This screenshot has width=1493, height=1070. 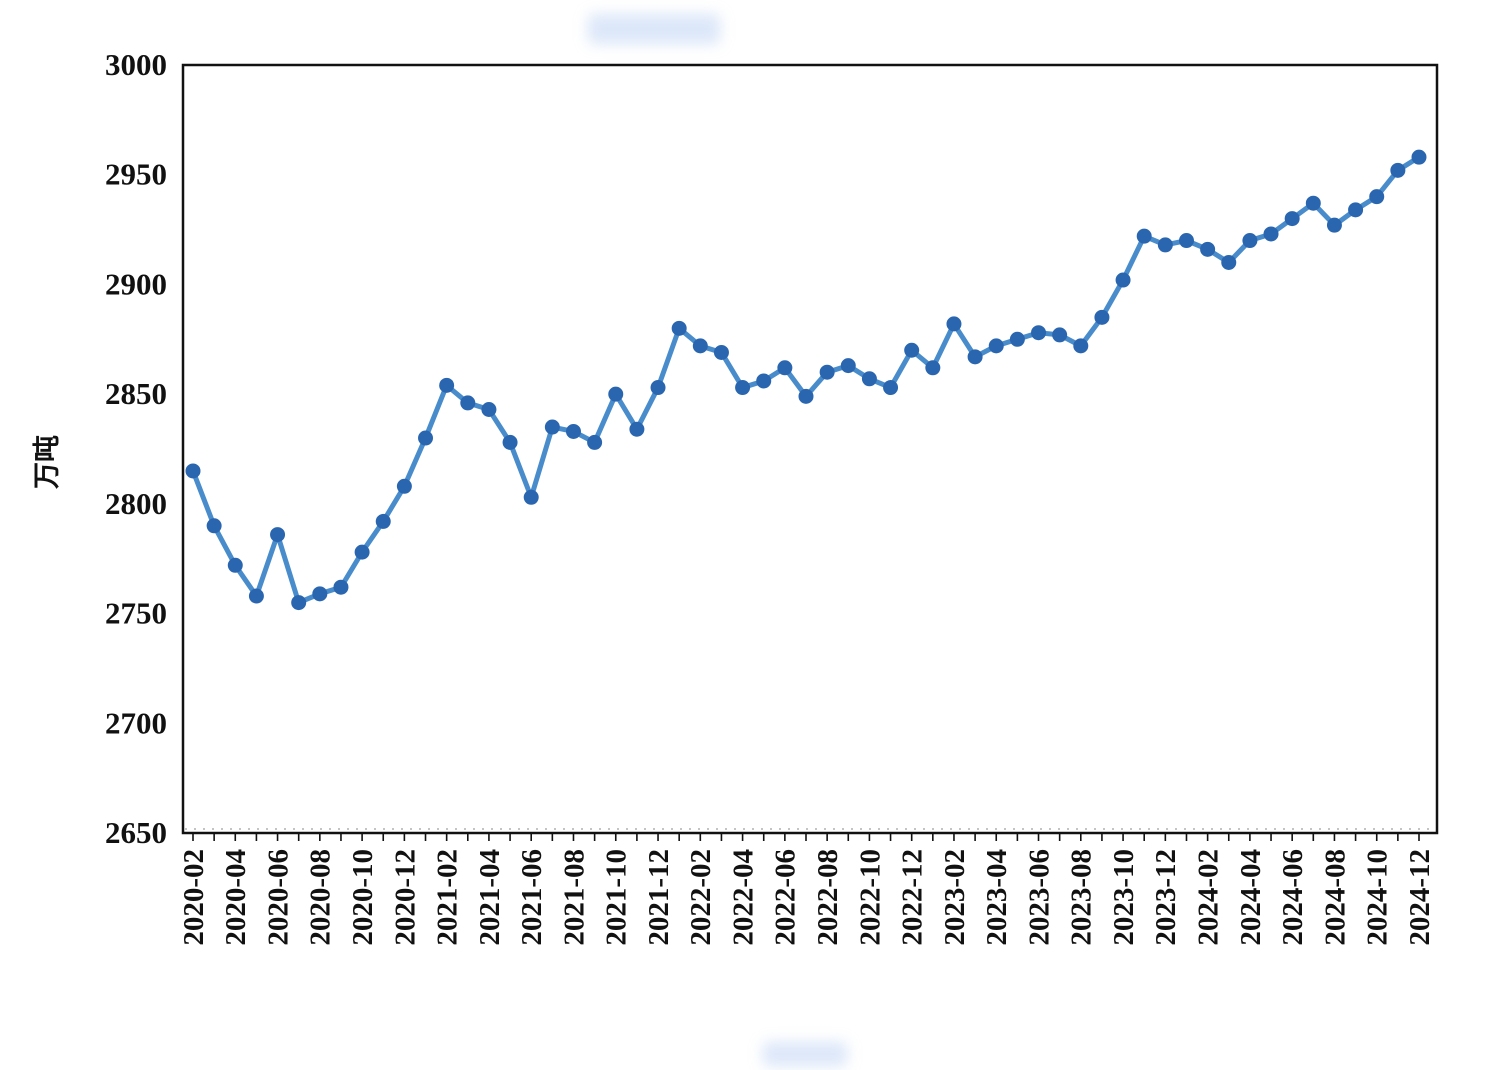 I want to click on x-tick-label: 2022-10, so click(x=870, y=897).